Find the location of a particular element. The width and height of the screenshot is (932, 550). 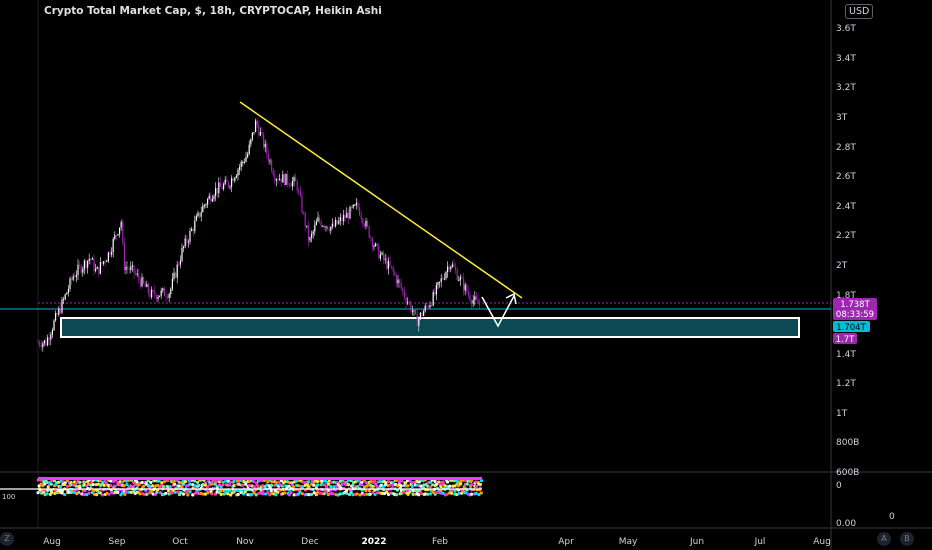

indicator-zero-b: 0.00 is located at coordinates (846, 524).